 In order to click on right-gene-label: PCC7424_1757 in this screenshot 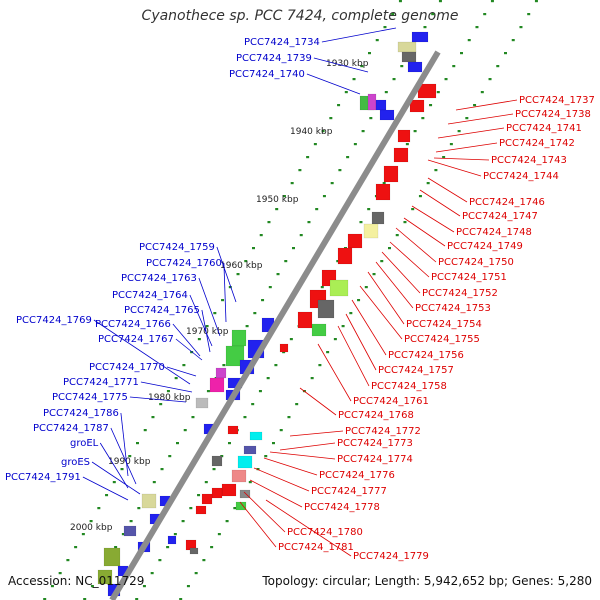, I will do `click(416, 370)`.